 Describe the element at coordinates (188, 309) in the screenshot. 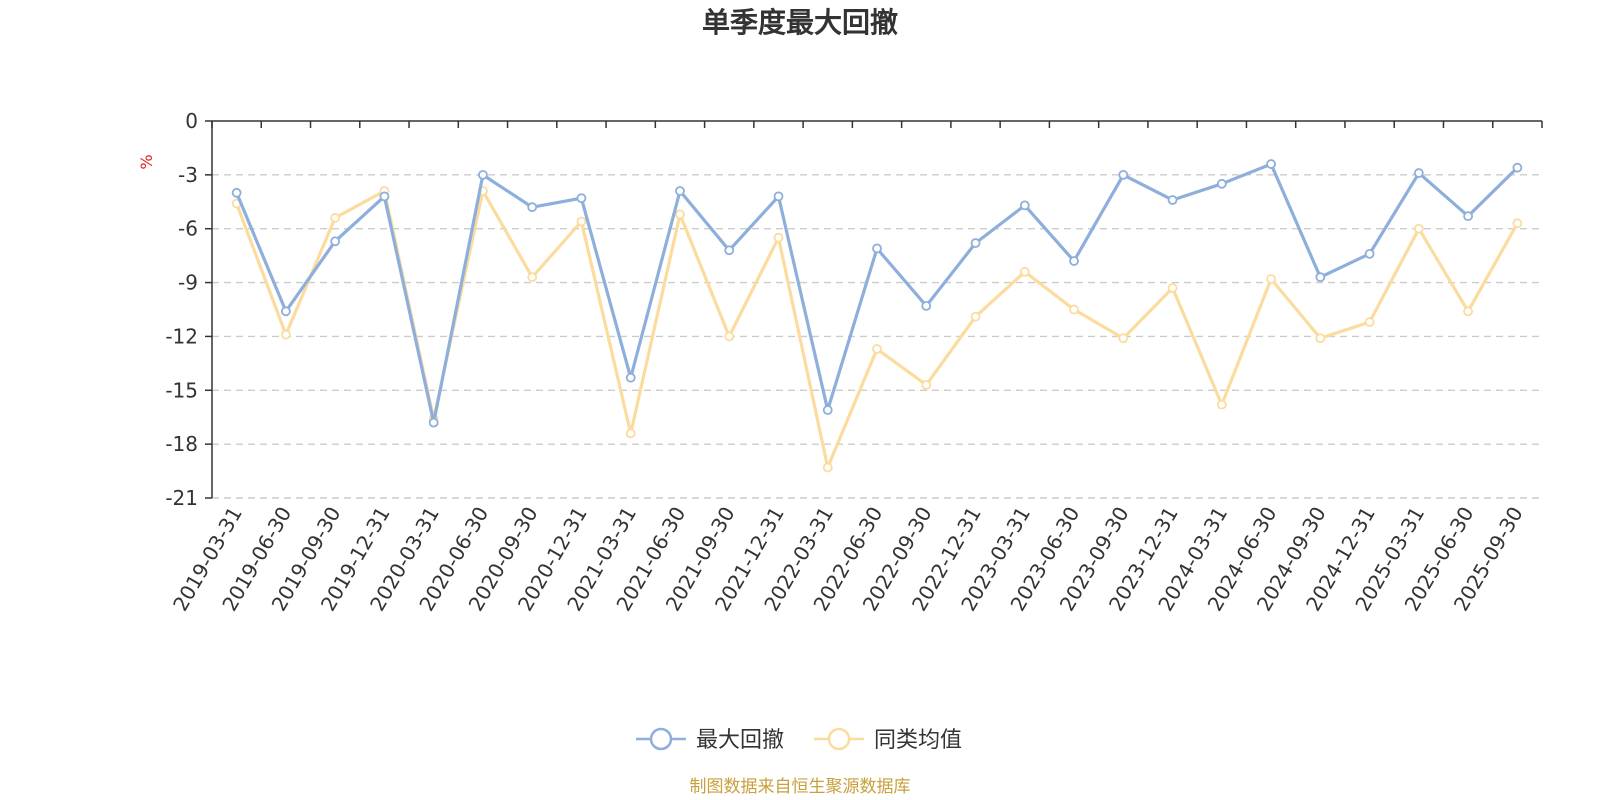

I see `y-axis-ticks: 0 -3 -6 -9 -12 -15 -18 -21` at that location.